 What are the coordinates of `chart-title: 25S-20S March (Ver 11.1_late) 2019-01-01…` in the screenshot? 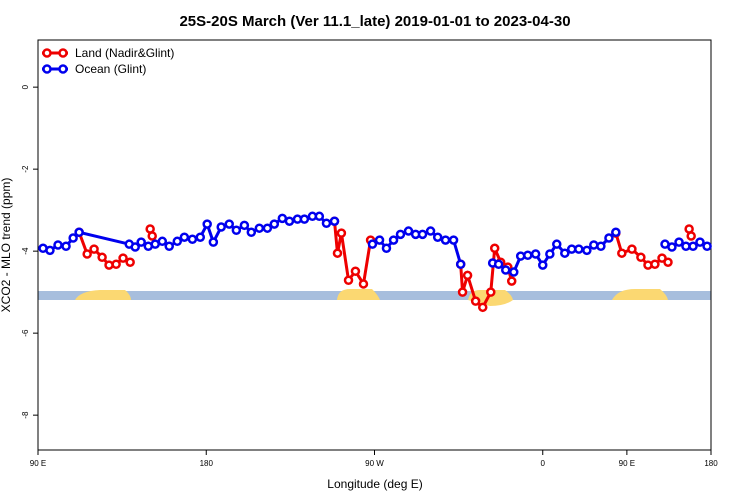 It's located at (374, 21).